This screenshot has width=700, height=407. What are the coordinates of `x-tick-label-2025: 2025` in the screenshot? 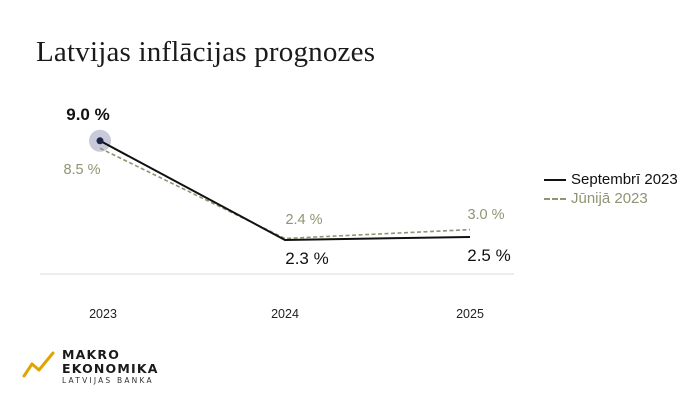 It's located at (470, 314).